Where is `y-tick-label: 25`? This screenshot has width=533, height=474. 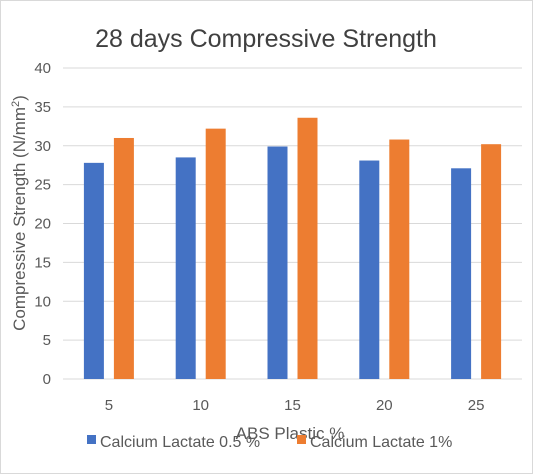
y-tick-label: 25 is located at coordinates (42, 185).